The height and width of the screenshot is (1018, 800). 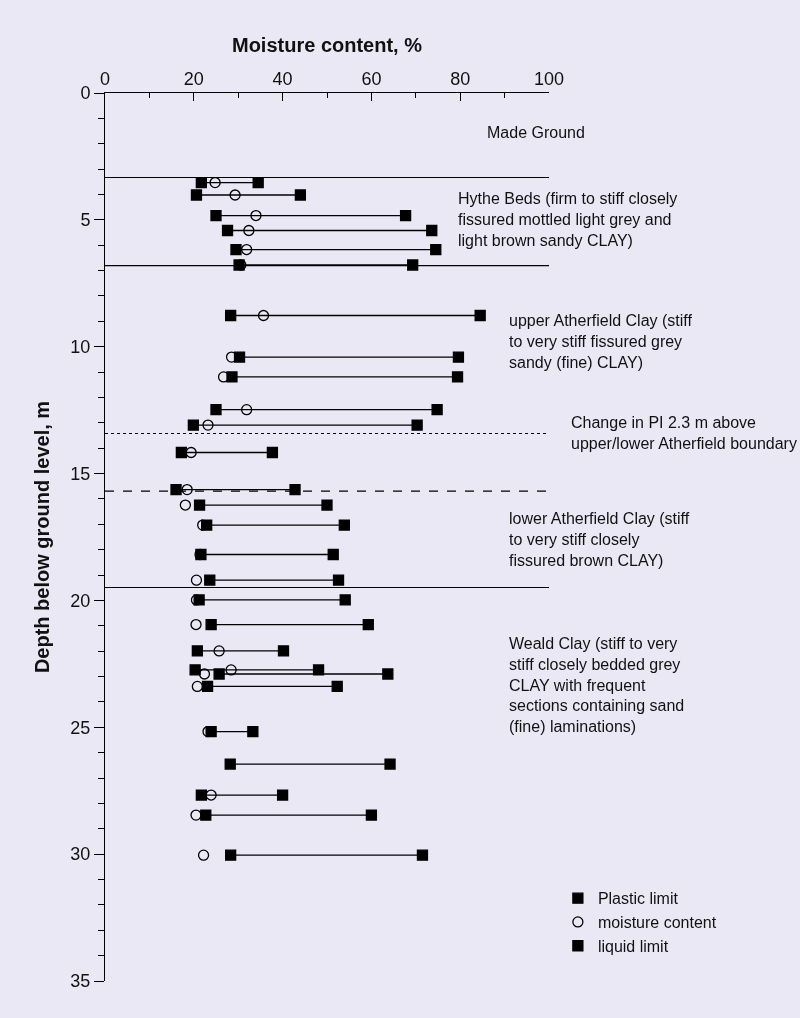 I want to click on x-tick-label: 100, so click(x=549, y=78).